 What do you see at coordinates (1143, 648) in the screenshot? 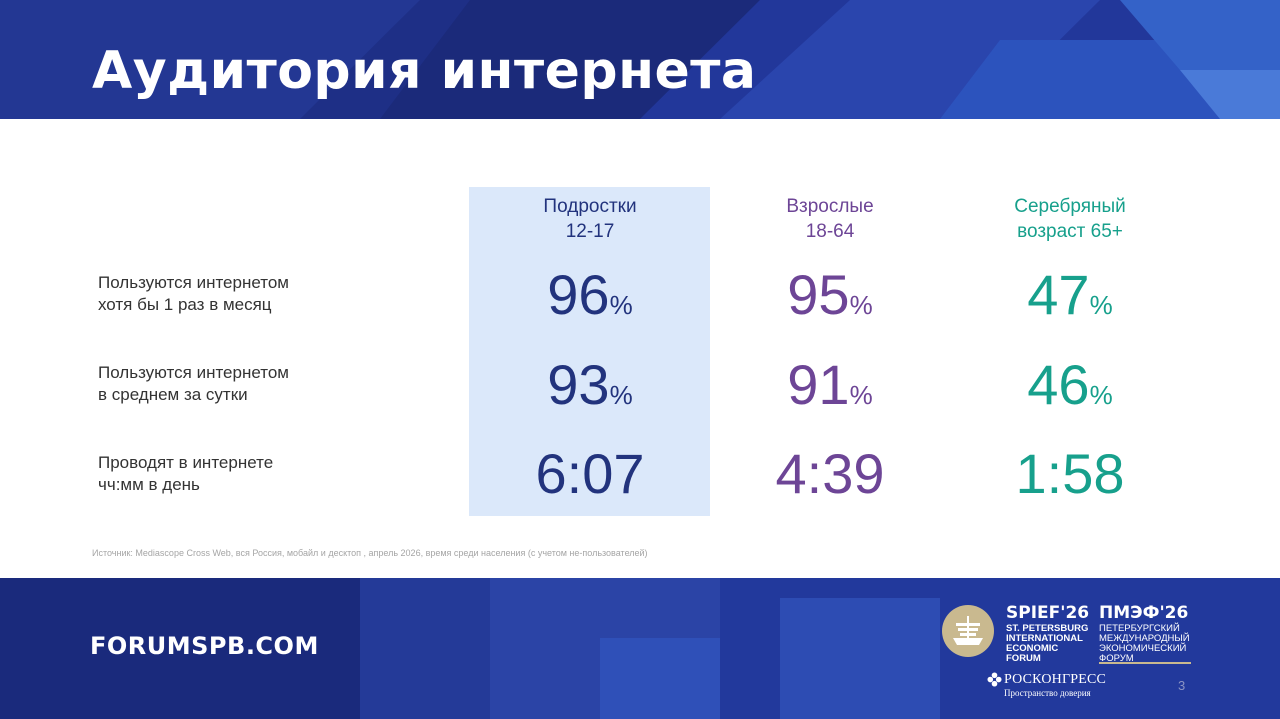
I see `spief-logo-line: ЭКОНОМИЧЕСКИЙ` at bounding box center [1143, 648].